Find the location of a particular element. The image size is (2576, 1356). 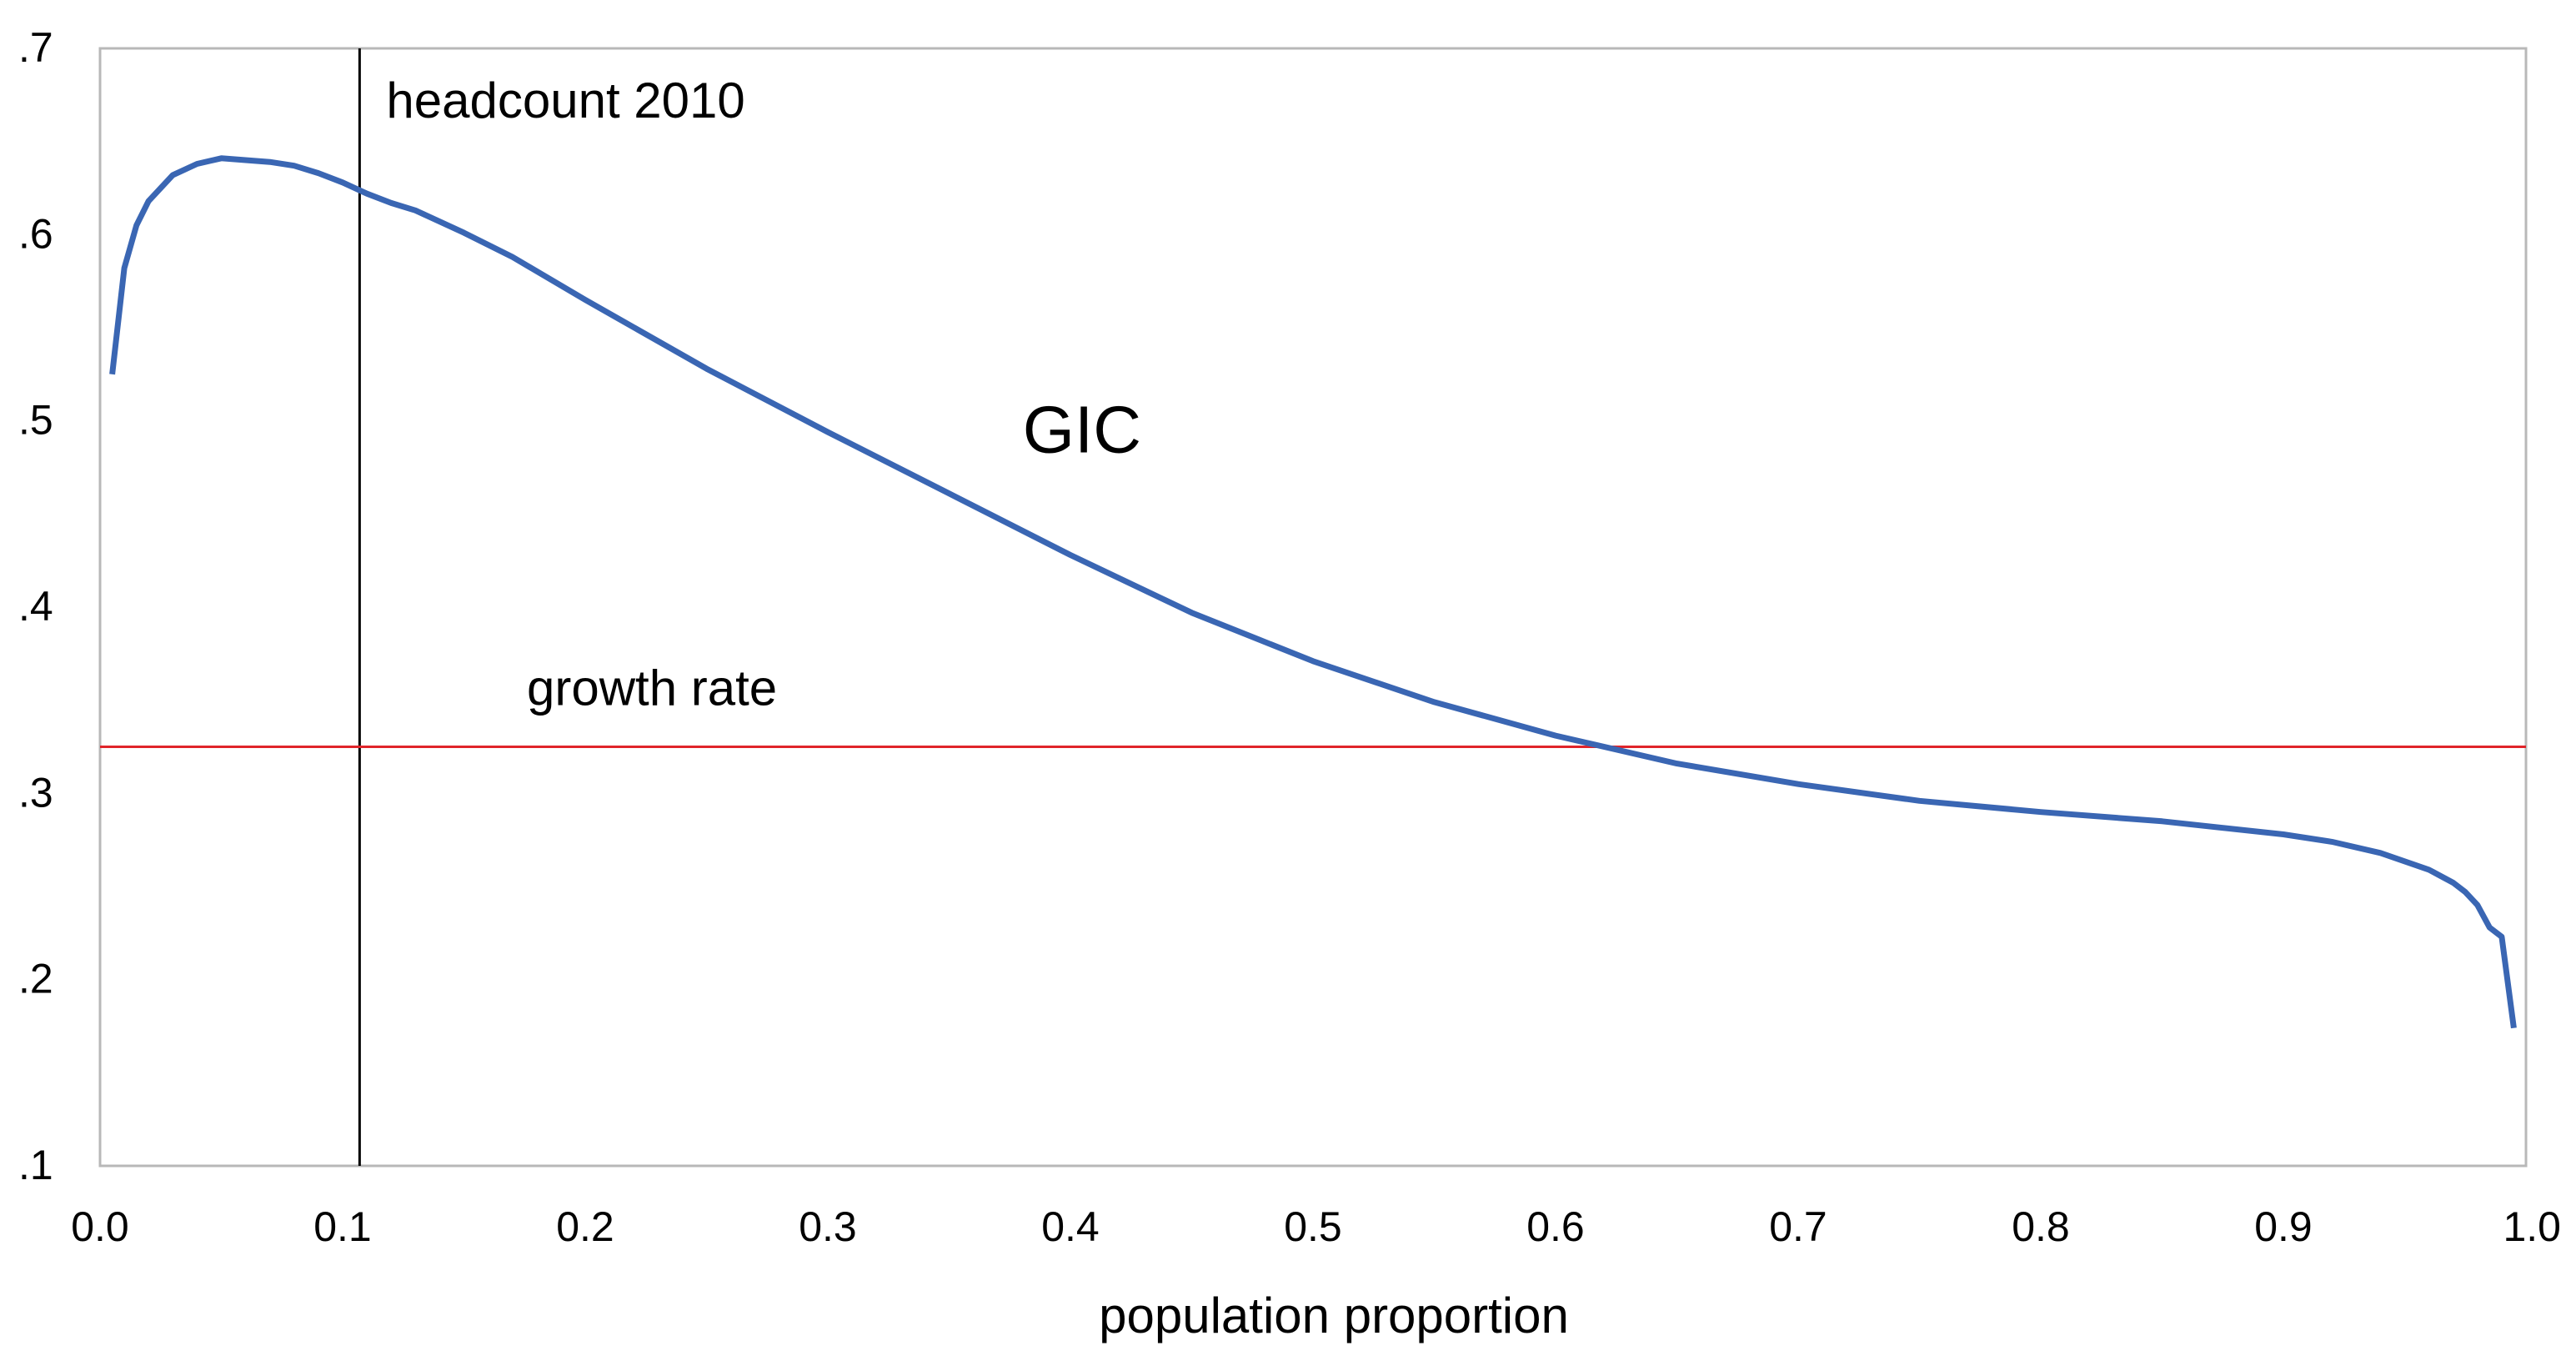

x-tick-label: 0.5 is located at coordinates (1313, 1226).